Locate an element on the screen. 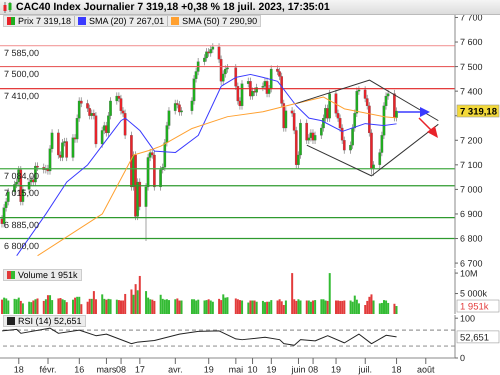 The image size is (500, 375). chart-title: CAC40 Index Journalier 7 319,18 +0,38 % 18 juil. 2023, 17:35:01 is located at coordinates (173, 7).